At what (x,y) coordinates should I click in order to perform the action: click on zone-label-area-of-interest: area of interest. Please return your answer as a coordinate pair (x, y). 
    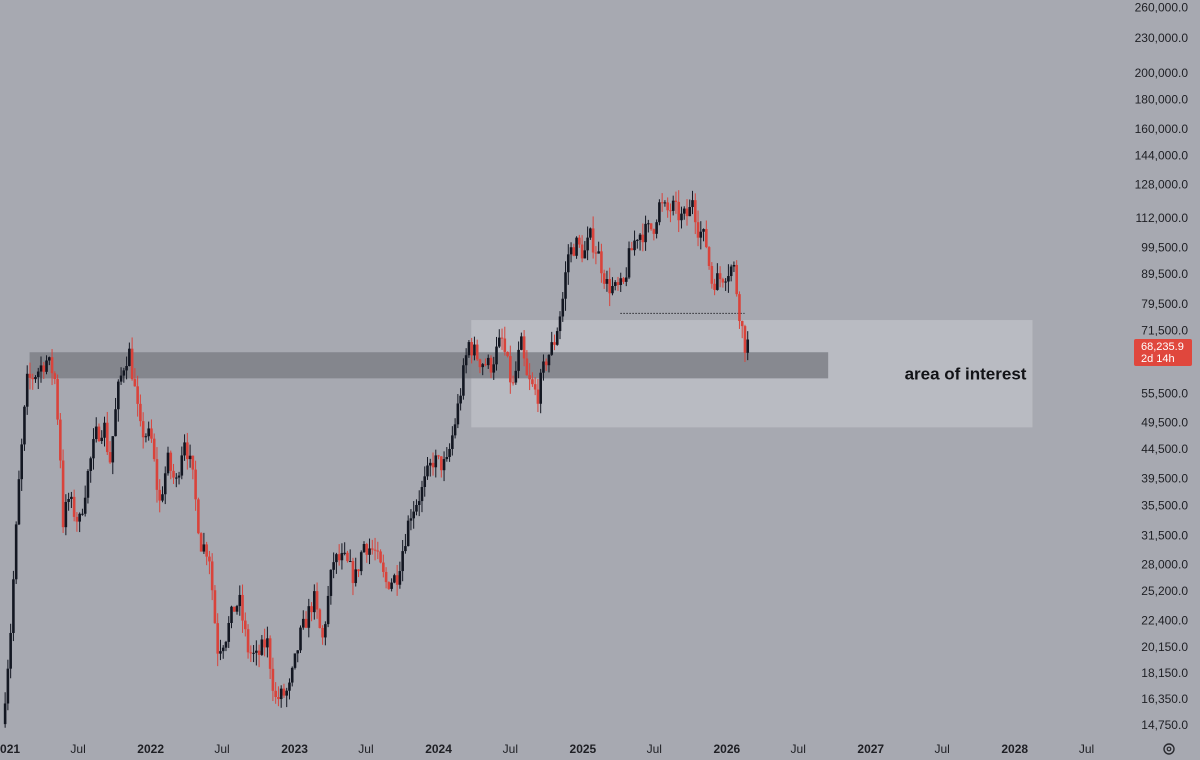
    Looking at the image, I should click on (966, 374).